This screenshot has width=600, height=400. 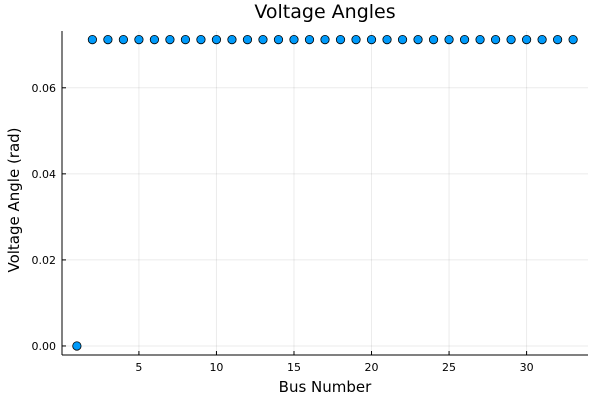 What do you see at coordinates (44, 88) in the screenshot?
I see `y-tick-label: 0.06` at bounding box center [44, 88].